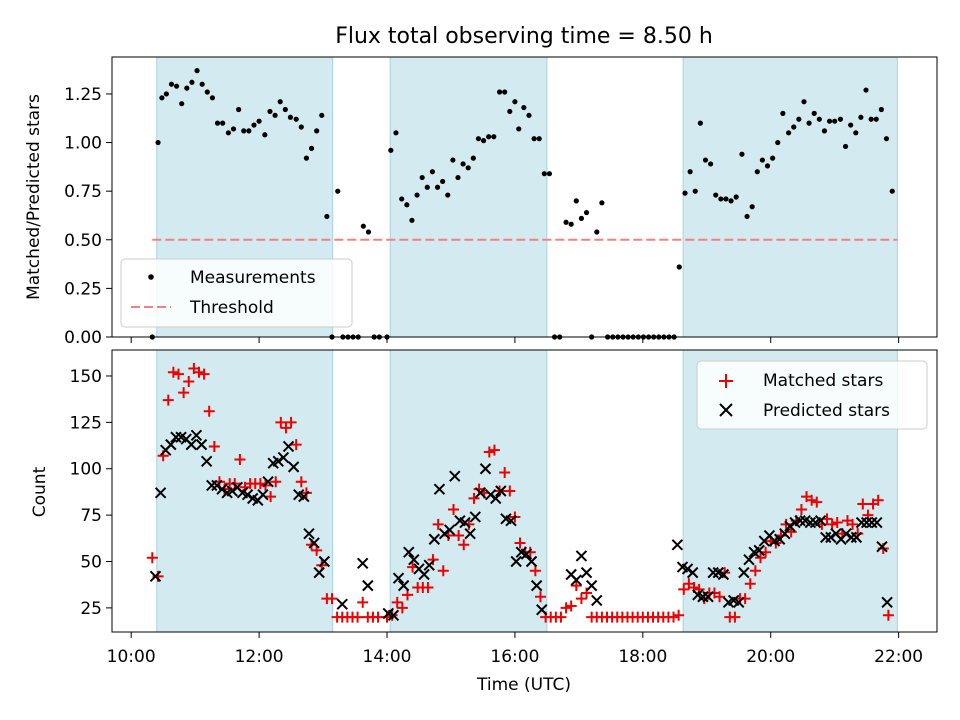  I want to click on top-y-axis: 0.00 0.25 0.50 0.75 1.00 1.25, so click(88, 216).